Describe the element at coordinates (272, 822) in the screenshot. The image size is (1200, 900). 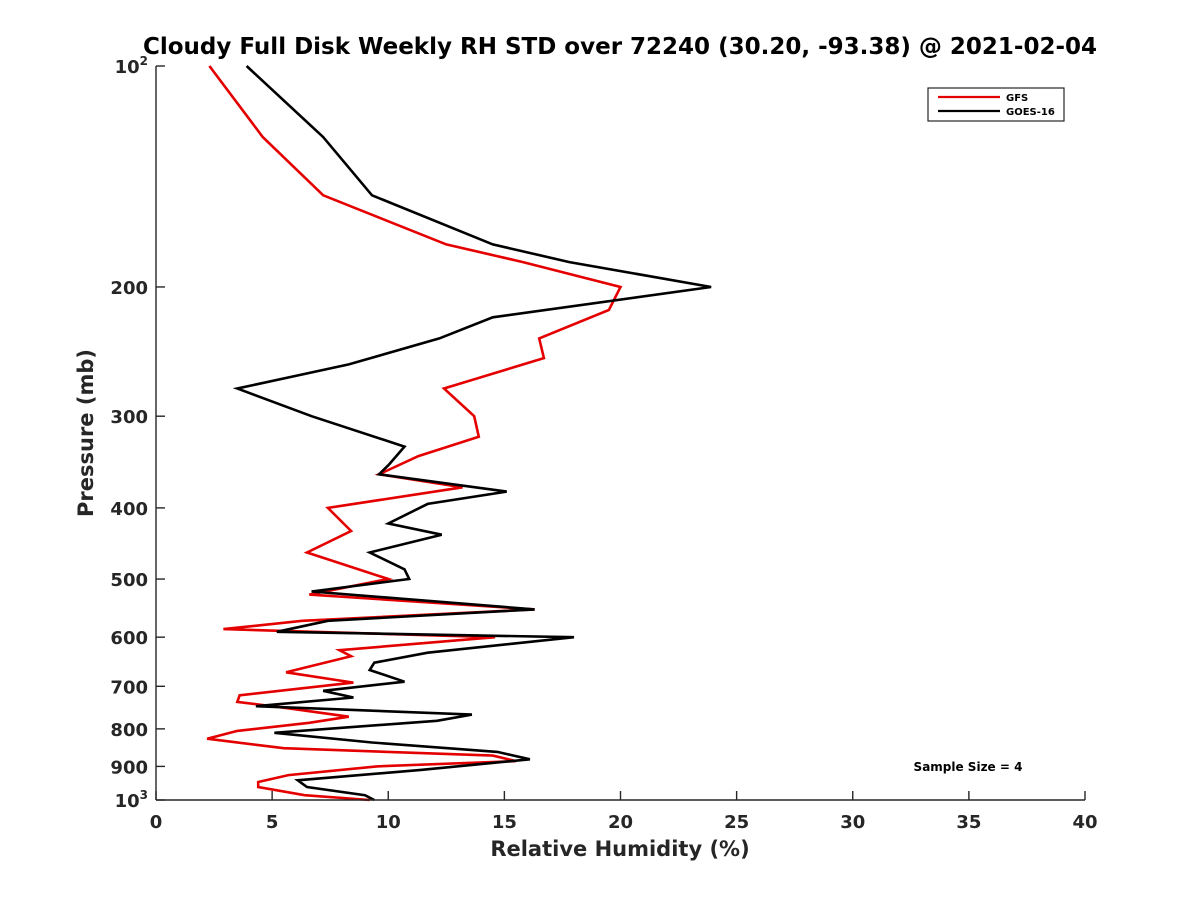
I see `x-tick-label-5: 5` at that location.